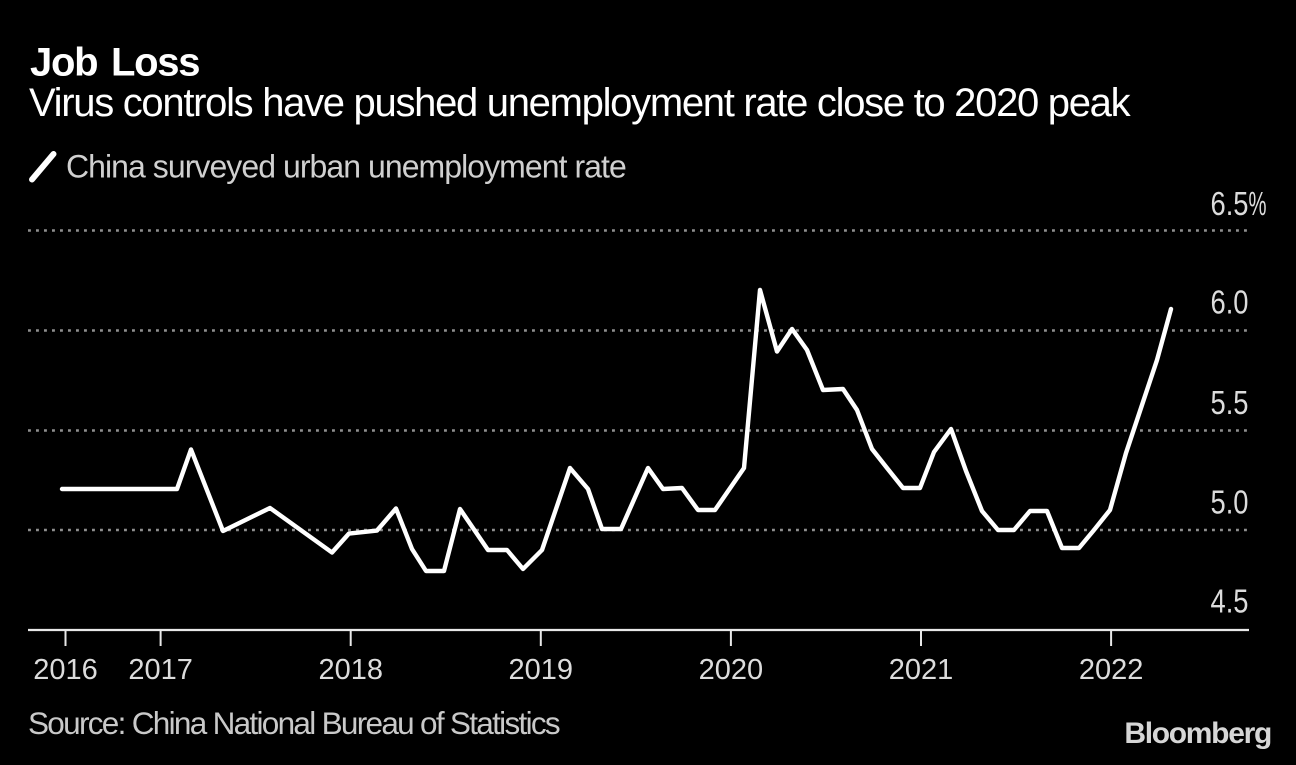  I want to click on svg-text: 2020, so click(731, 670).